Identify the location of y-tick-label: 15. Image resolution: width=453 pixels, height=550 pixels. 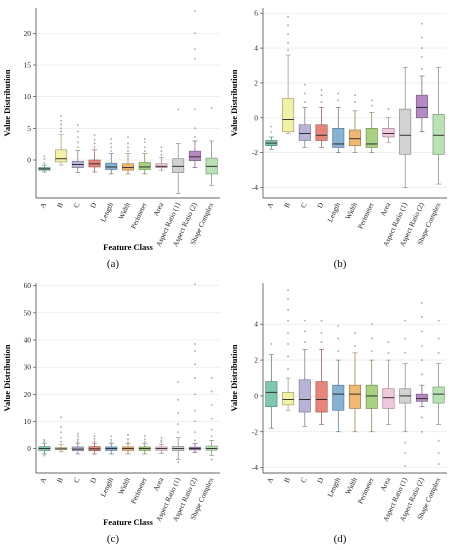
(28, 65).